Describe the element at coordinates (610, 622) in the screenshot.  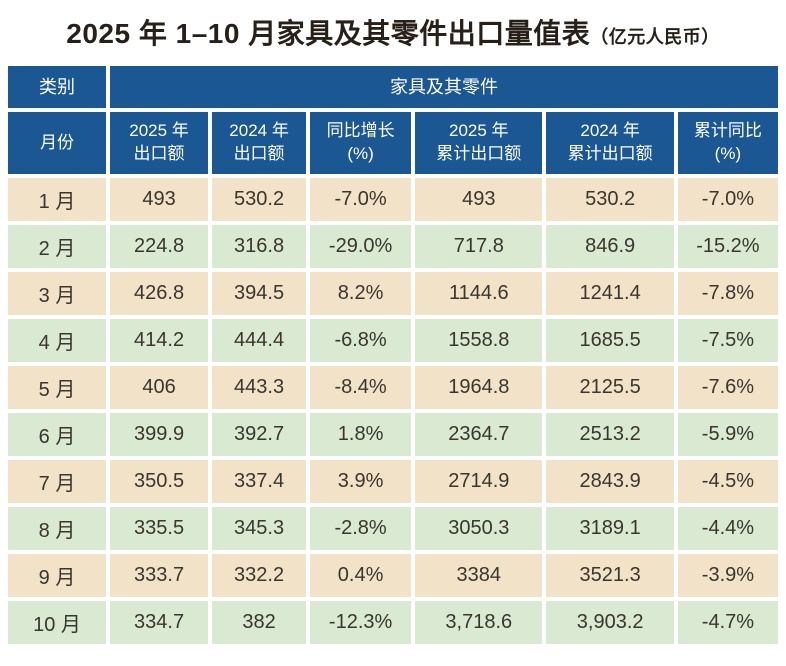
I see `value-cell: 3,903.2` at that location.